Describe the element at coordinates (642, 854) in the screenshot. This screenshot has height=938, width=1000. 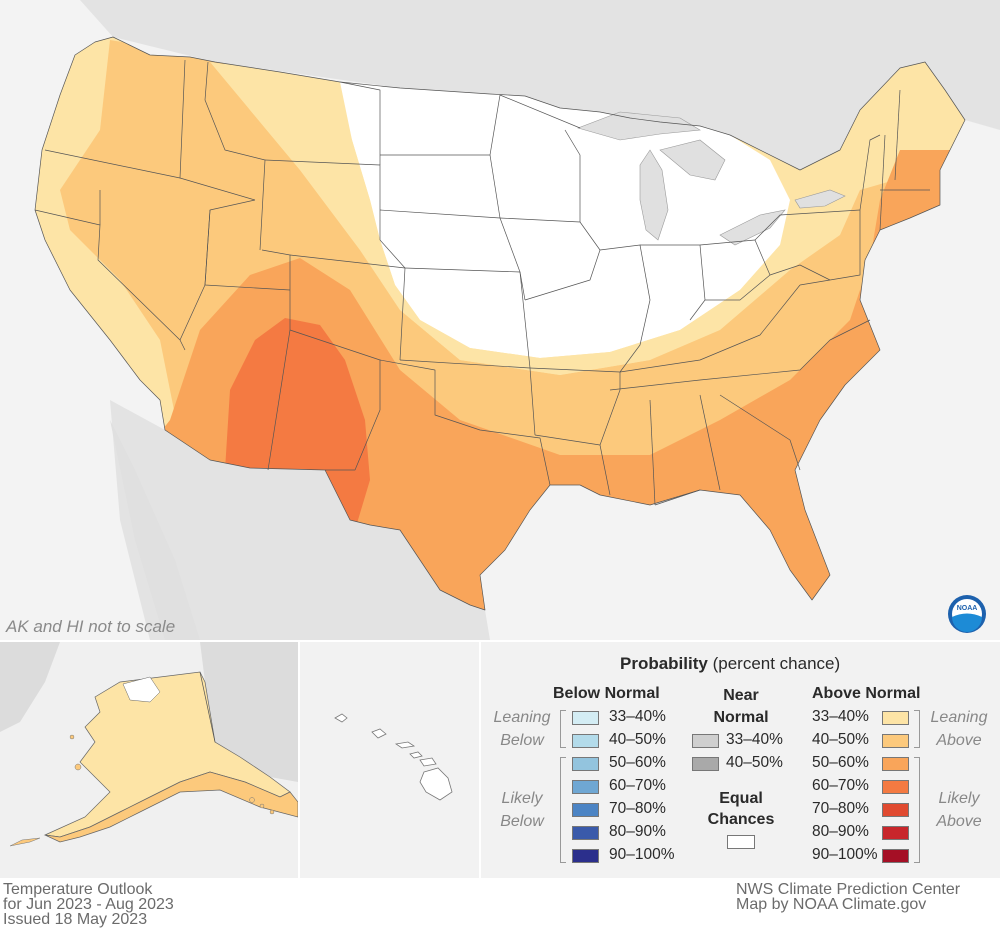
I see `below-normal-label: 90–100%` at that location.